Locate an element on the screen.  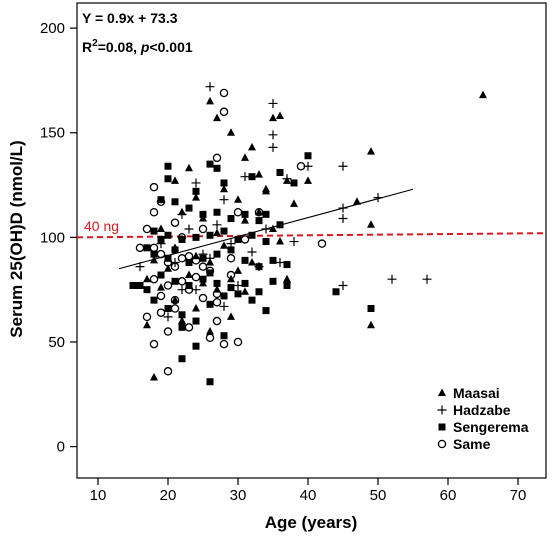
y-axis: 0 50 100 150 200 is located at coordinates (58, 238).